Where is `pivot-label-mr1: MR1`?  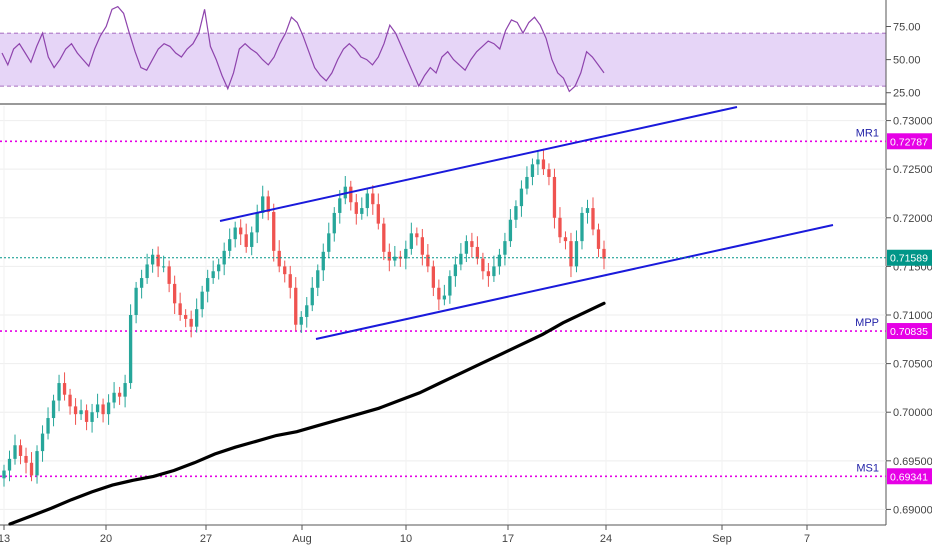
pivot-label-mr1: MR1 is located at coordinates (867, 133).